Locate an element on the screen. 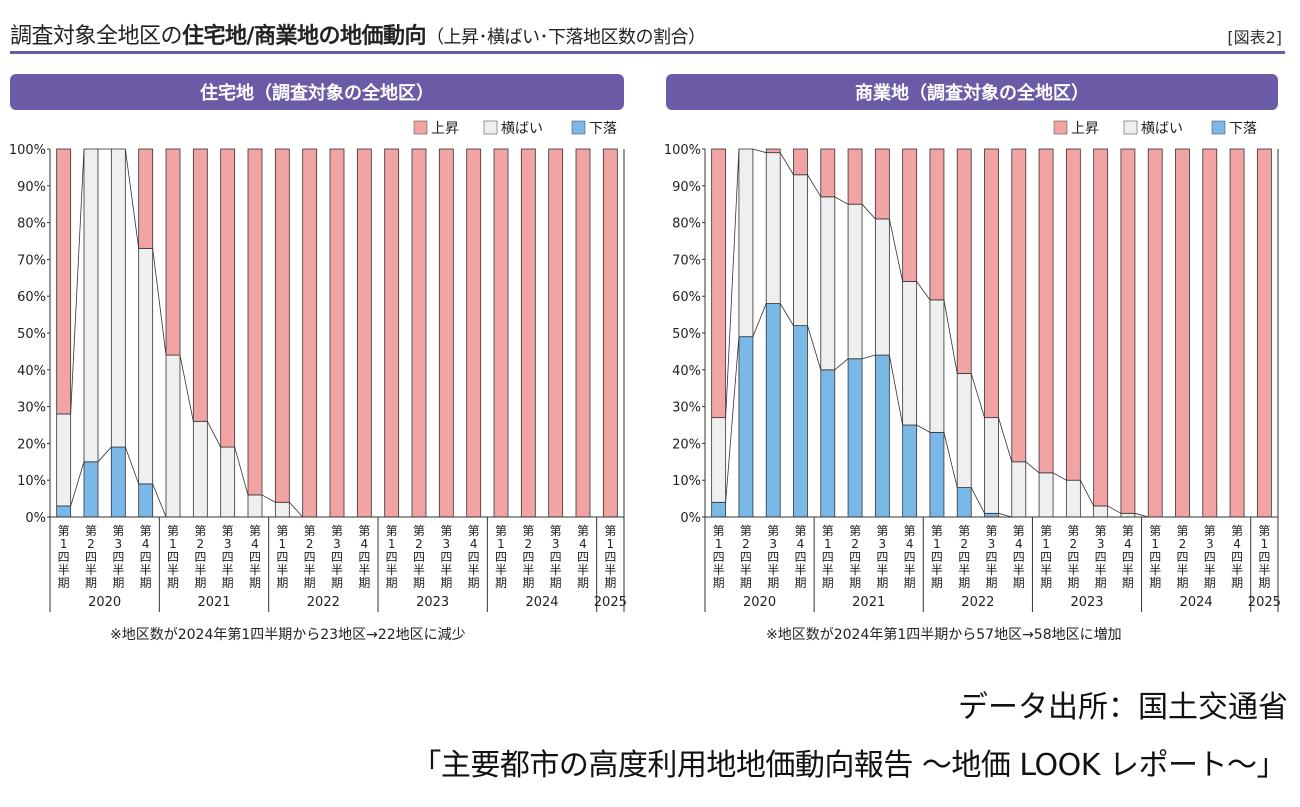 The height and width of the screenshot is (807, 1300). legend-label: 上昇 is located at coordinates (1085, 129).